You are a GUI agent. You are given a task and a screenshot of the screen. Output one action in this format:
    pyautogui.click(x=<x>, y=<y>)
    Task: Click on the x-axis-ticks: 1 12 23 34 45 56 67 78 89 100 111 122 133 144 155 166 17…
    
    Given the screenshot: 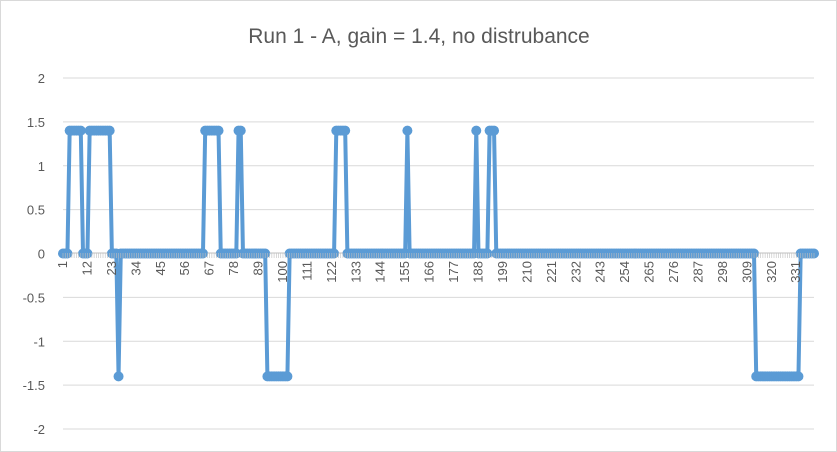 What is the action you would take?
    pyautogui.click(x=435, y=268)
    